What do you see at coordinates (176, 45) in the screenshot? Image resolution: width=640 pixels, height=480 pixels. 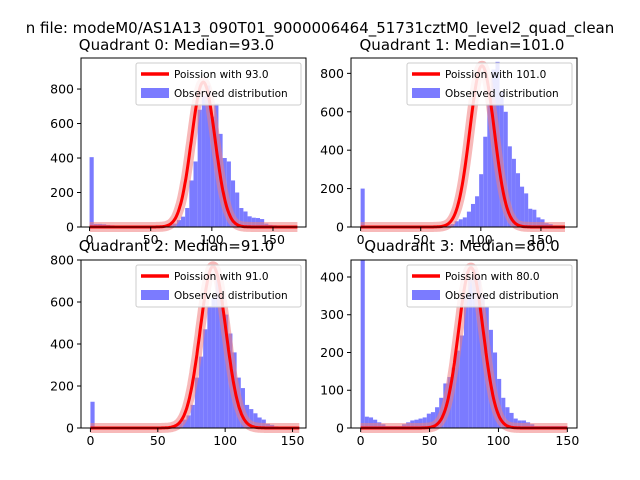 I see `quadrant-0-title: Quadrant 0: Median=93.0` at bounding box center [176, 45].